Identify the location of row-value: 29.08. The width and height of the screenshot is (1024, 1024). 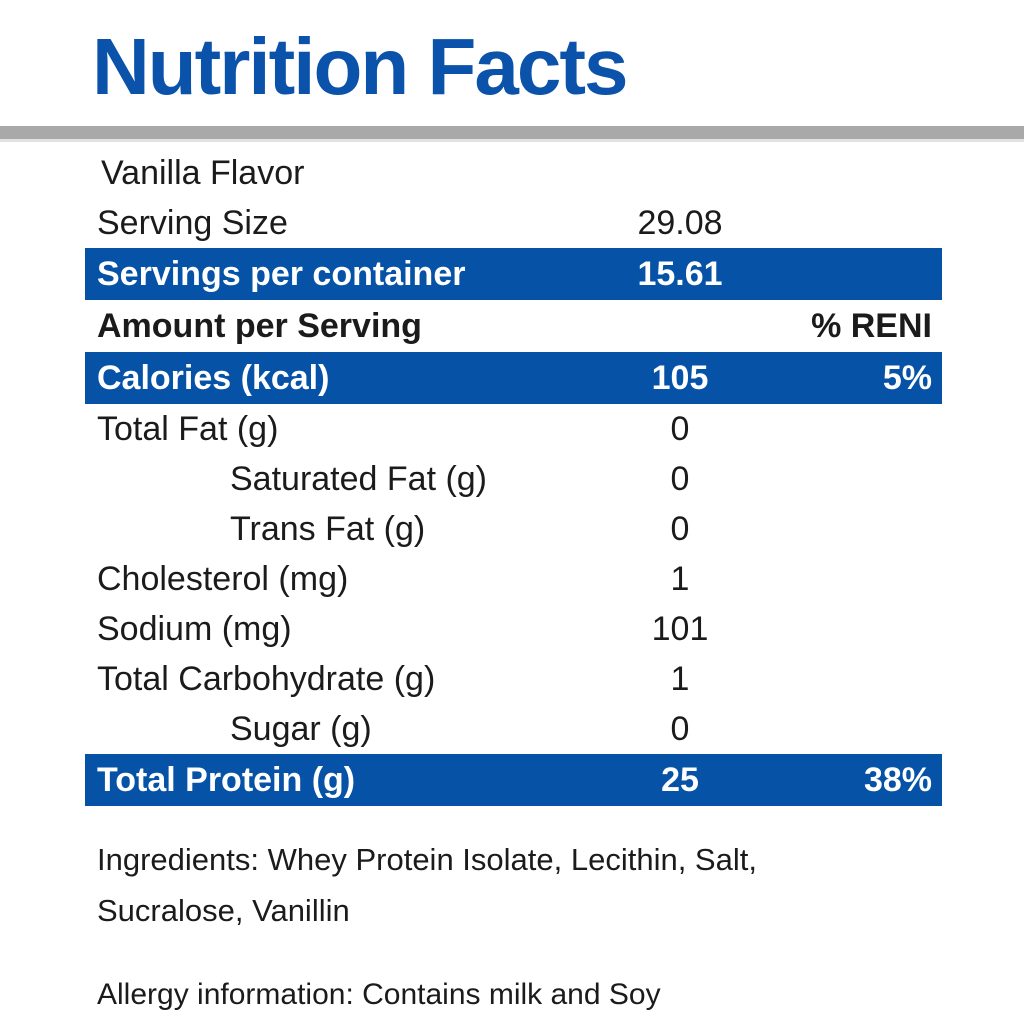
(680, 222).